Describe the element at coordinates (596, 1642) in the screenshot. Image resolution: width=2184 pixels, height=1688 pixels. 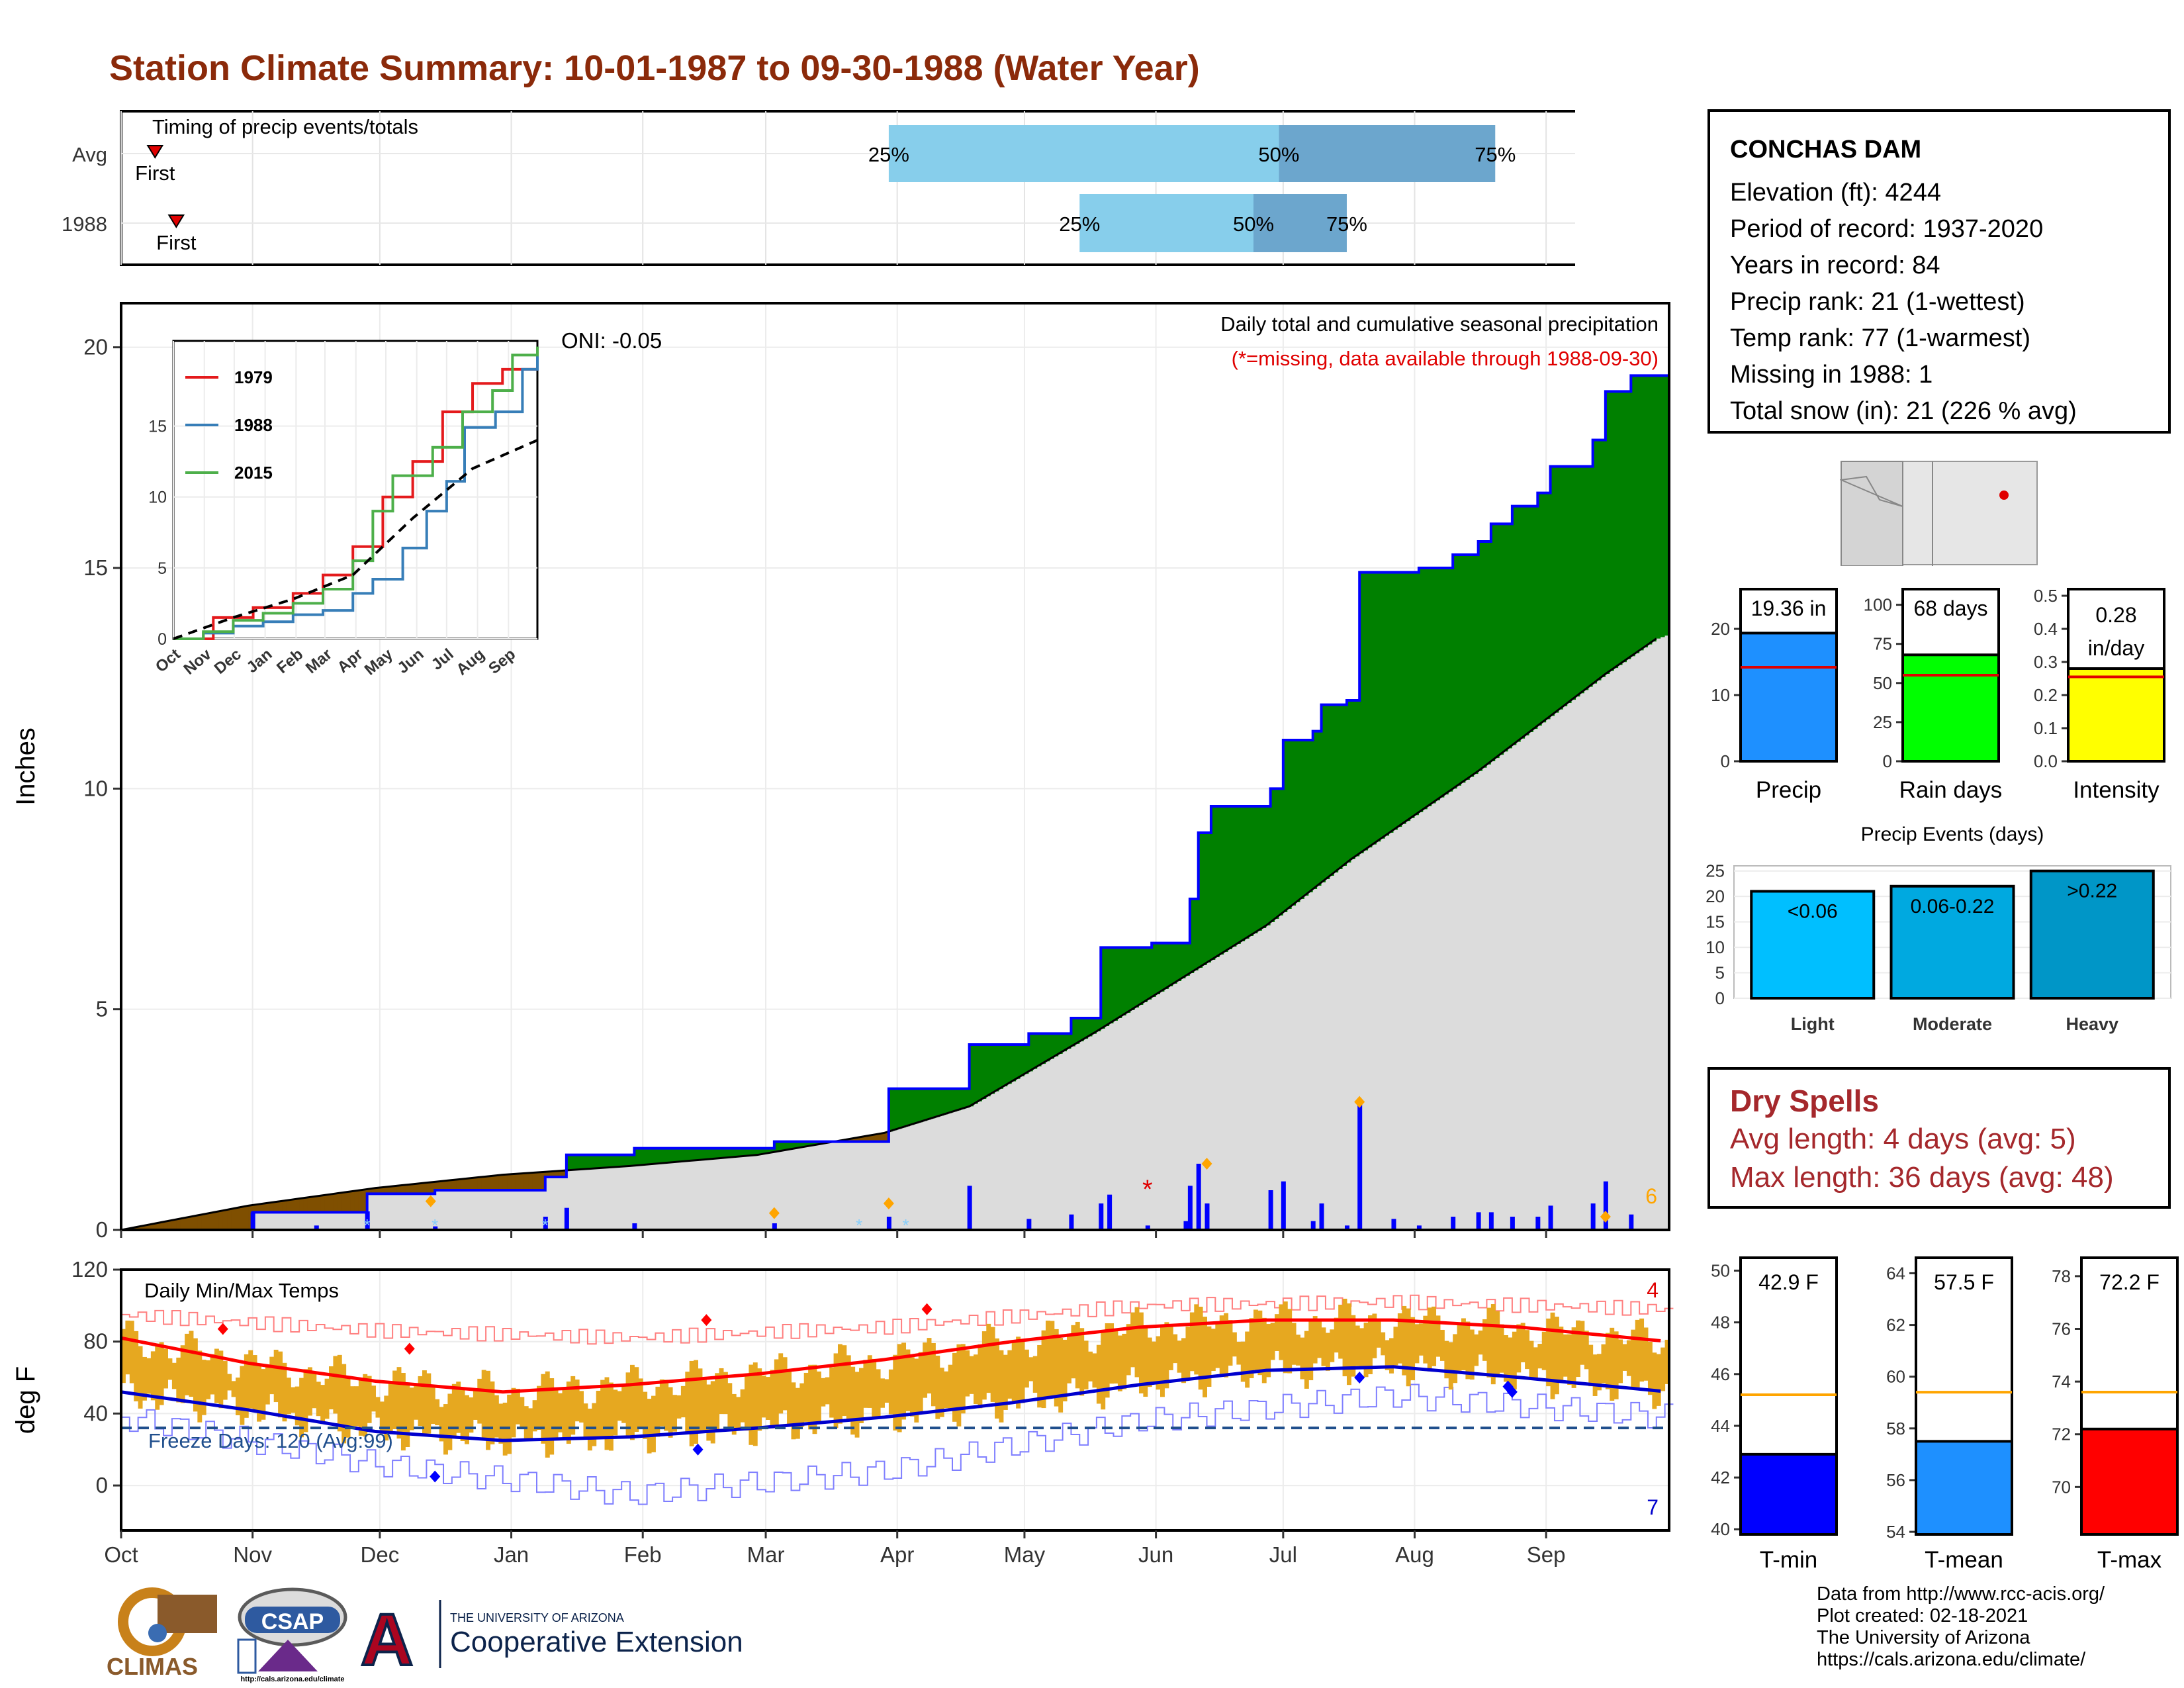
I see `ua-big-text: Cooperative Extension` at that location.